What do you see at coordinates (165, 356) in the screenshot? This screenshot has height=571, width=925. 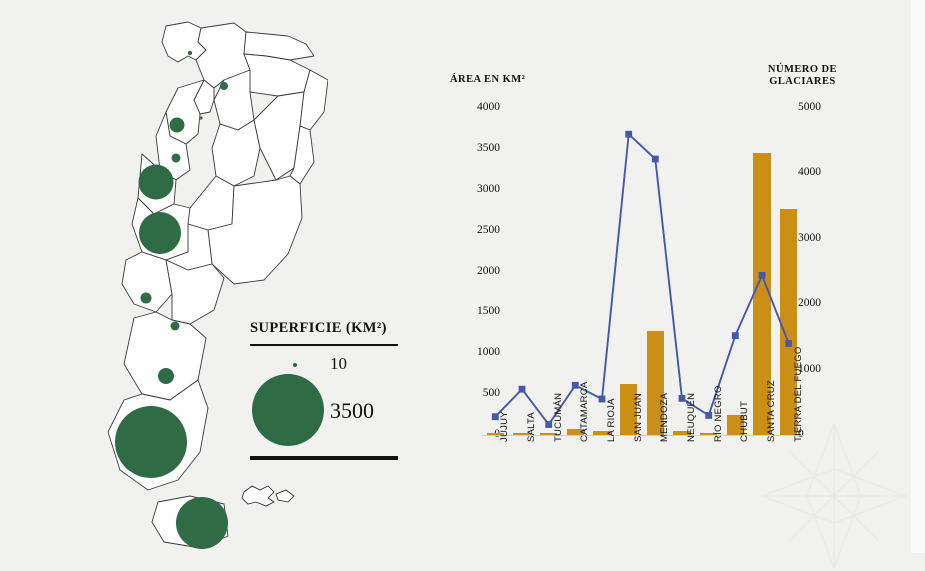 I see `province-chubut` at bounding box center [165, 356].